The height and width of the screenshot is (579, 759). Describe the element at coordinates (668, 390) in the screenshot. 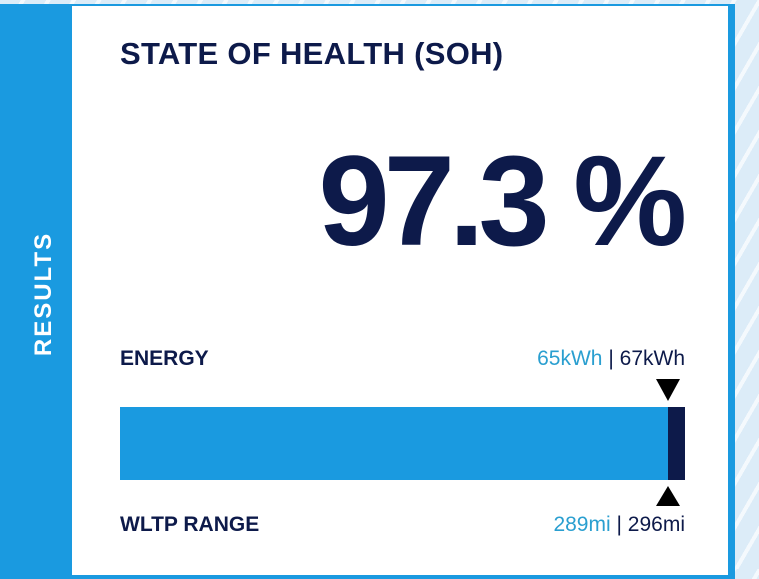

I see `marker-down` at that location.